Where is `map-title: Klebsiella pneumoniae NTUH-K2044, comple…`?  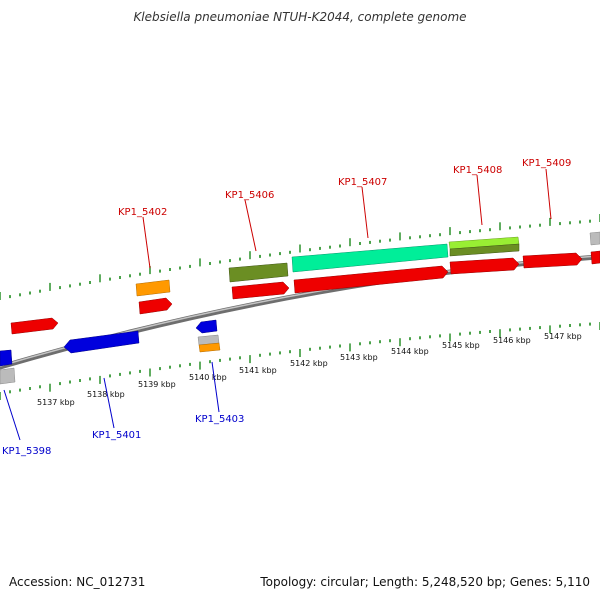 map-title: Klebsiella pneumoniae NTUH-K2044, comple… is located at coordinates (300, 17).